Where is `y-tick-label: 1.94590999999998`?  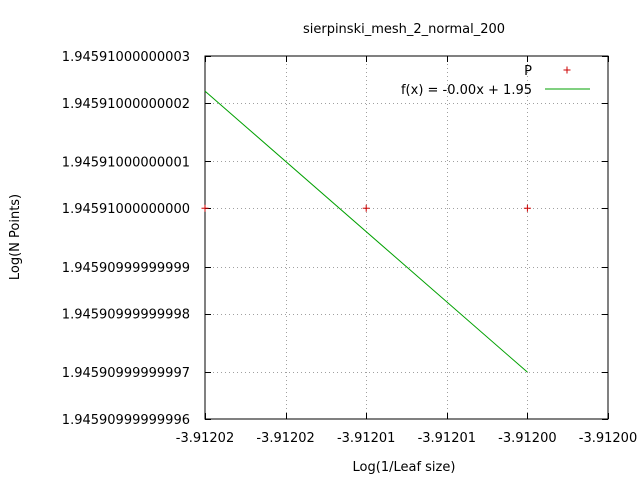 y-tick-label: 1.94590999999998 is located at coordinates (126, 315).